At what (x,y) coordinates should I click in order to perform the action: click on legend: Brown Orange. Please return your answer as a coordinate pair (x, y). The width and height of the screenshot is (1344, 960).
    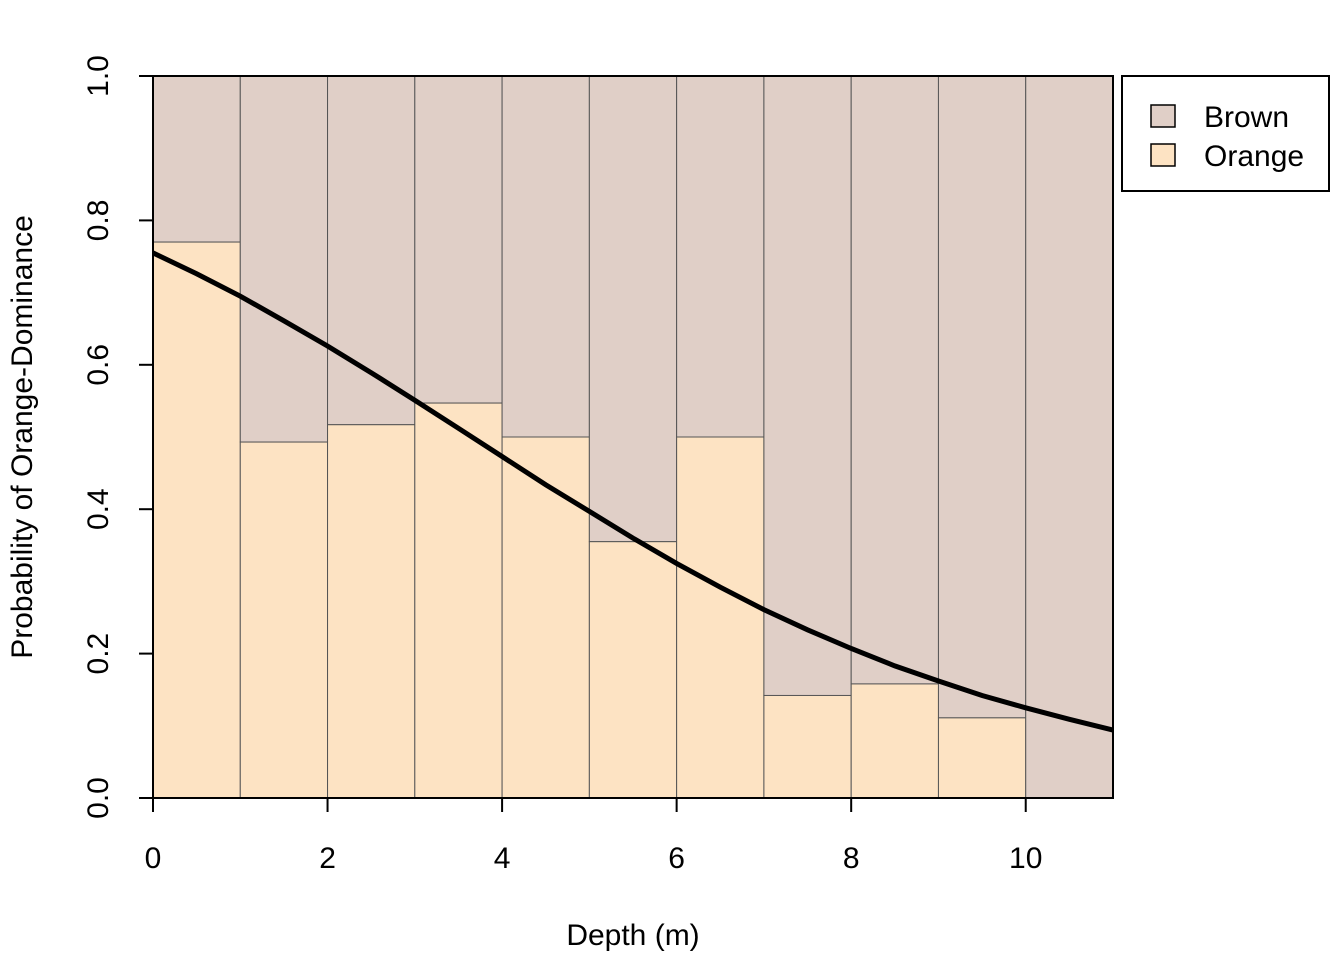
    Looking at the image, I should click on (1225, 133).